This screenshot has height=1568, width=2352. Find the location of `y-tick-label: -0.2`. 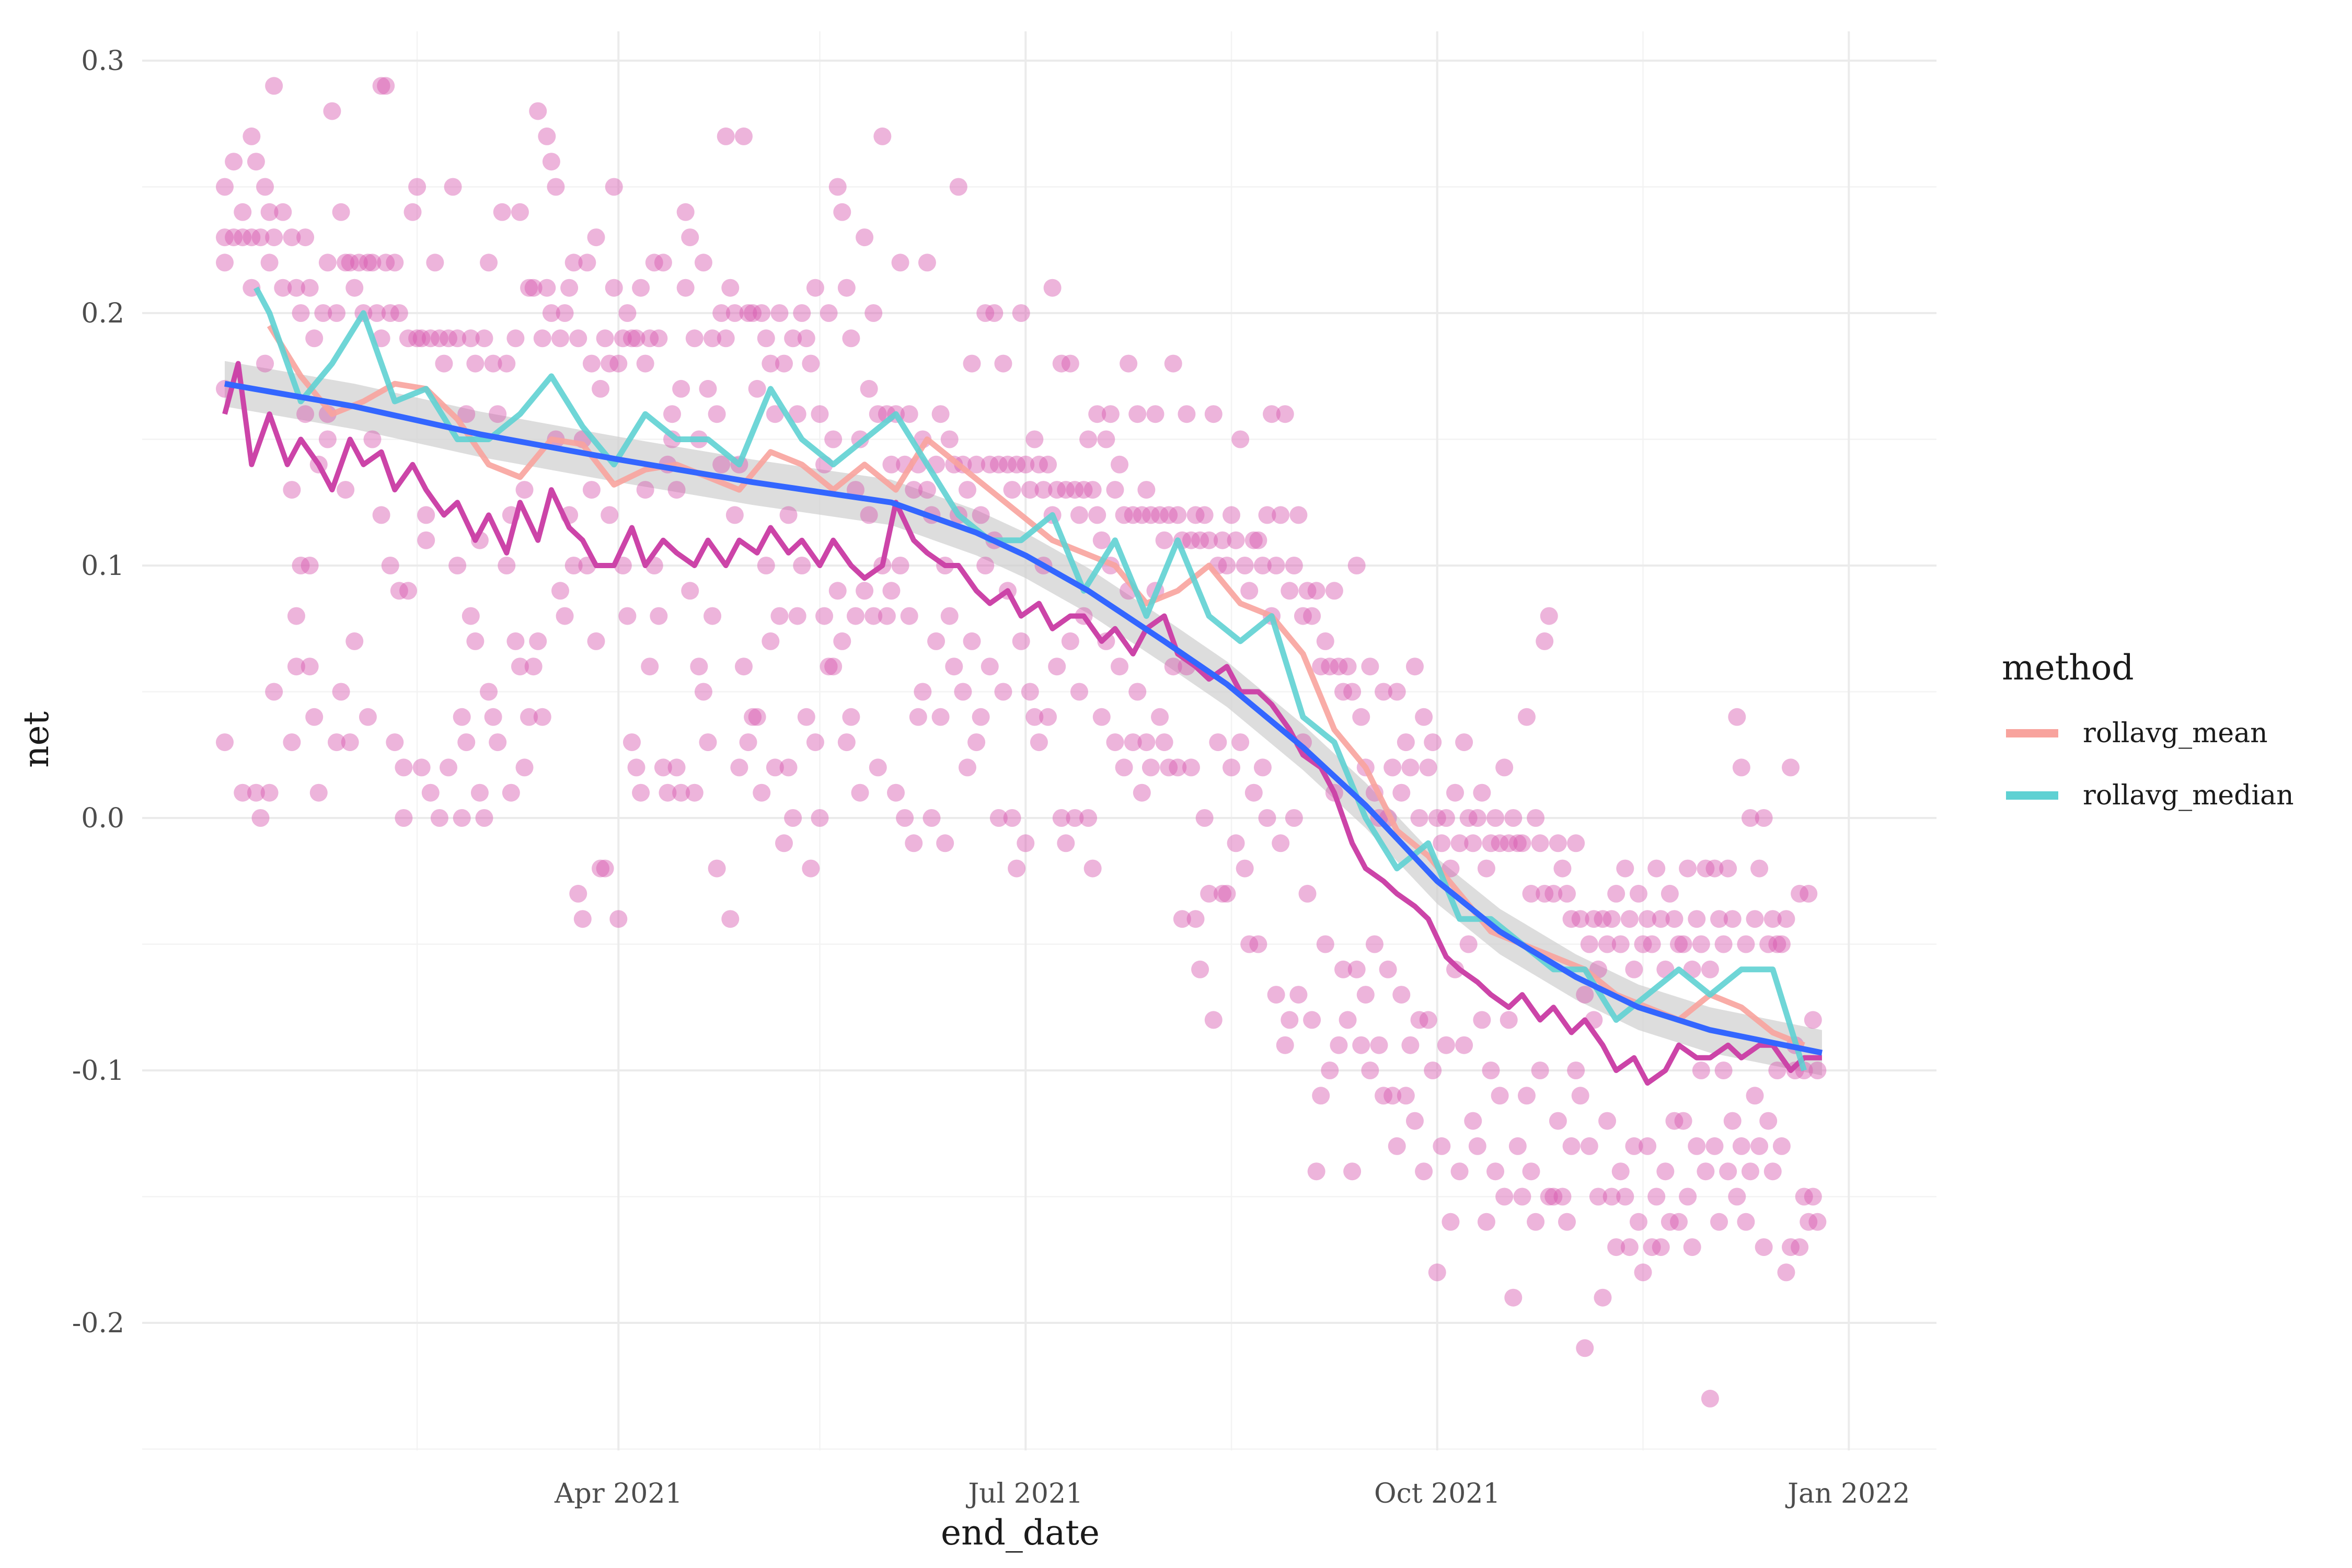

y-tick-label: -0.2 is located at coordinates (98, 1323).